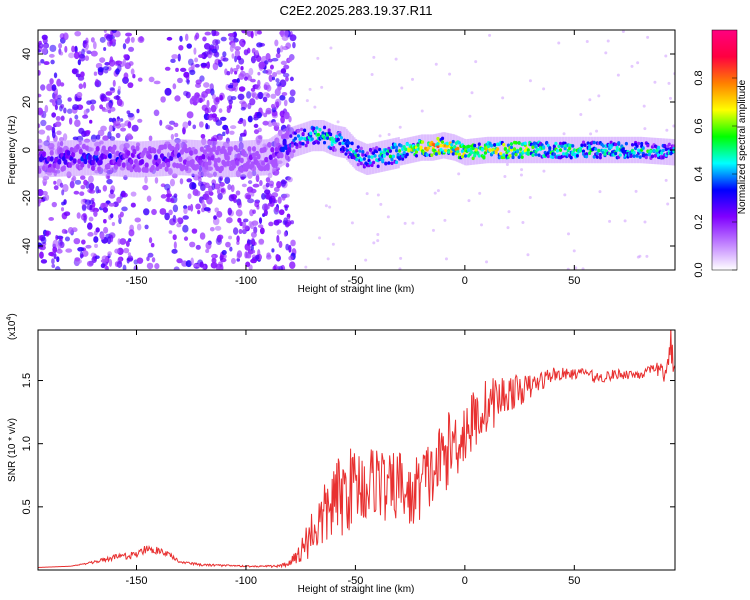  I want to click on x-tick-label: -100, so click(246, 581).